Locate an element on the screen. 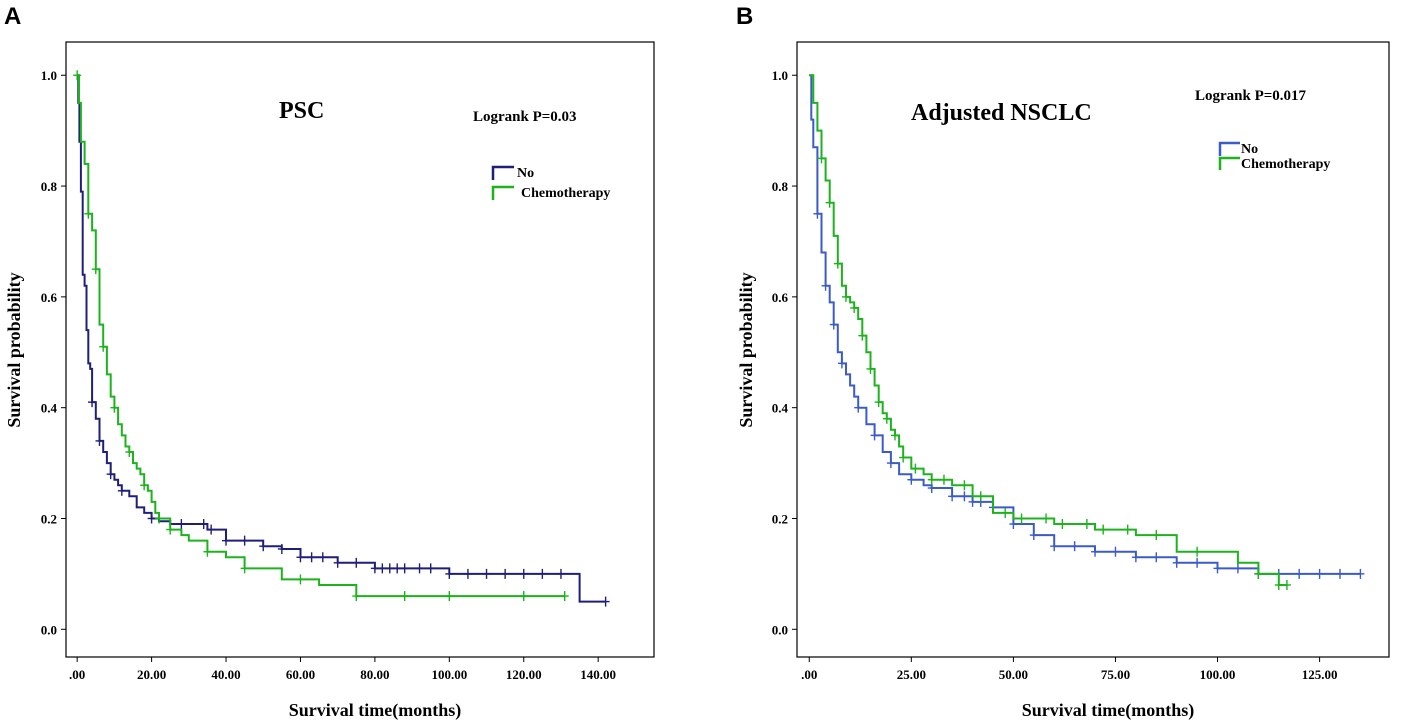 This screenshot has height=720, width=1417. panel-a-label: A is located at coordinates (12, 16).